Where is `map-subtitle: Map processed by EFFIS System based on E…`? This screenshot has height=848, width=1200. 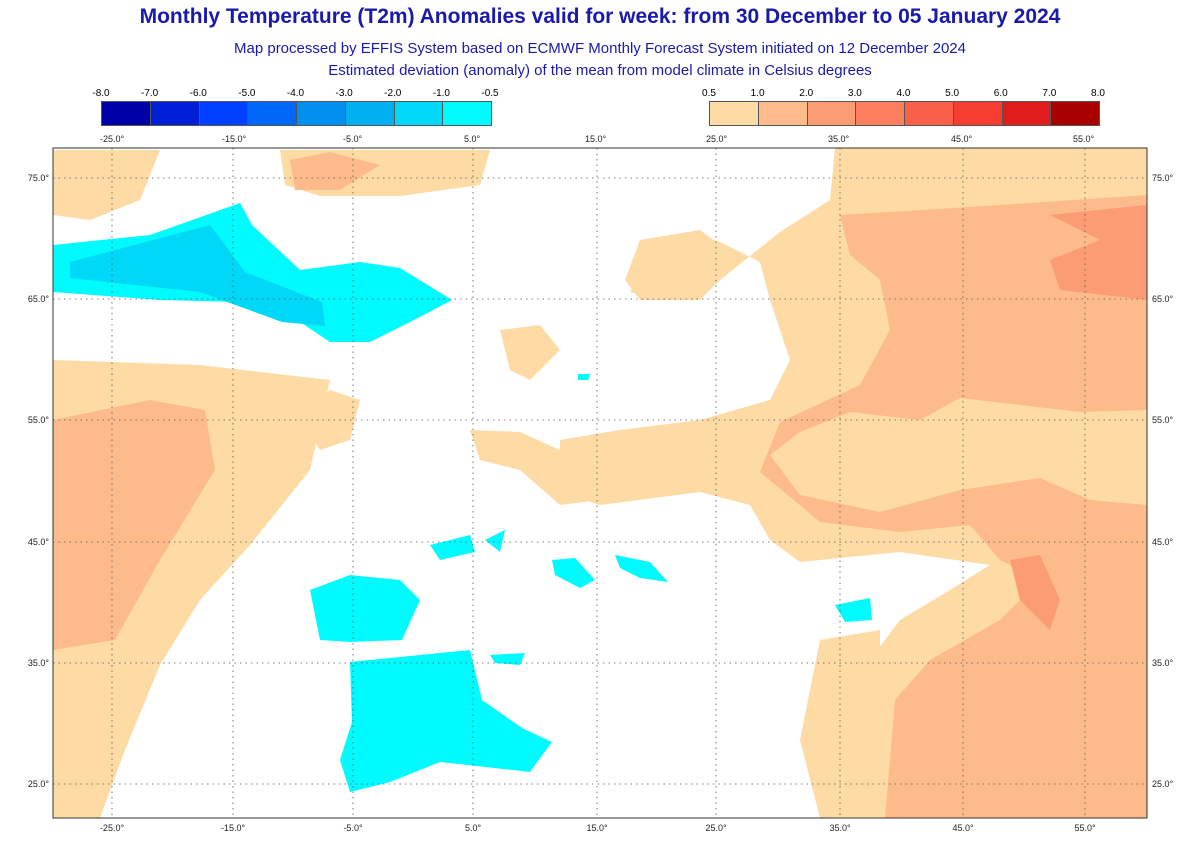 map-subtitle: Map processed by EFFIS System based on E… is located at coordinates (600, 48).